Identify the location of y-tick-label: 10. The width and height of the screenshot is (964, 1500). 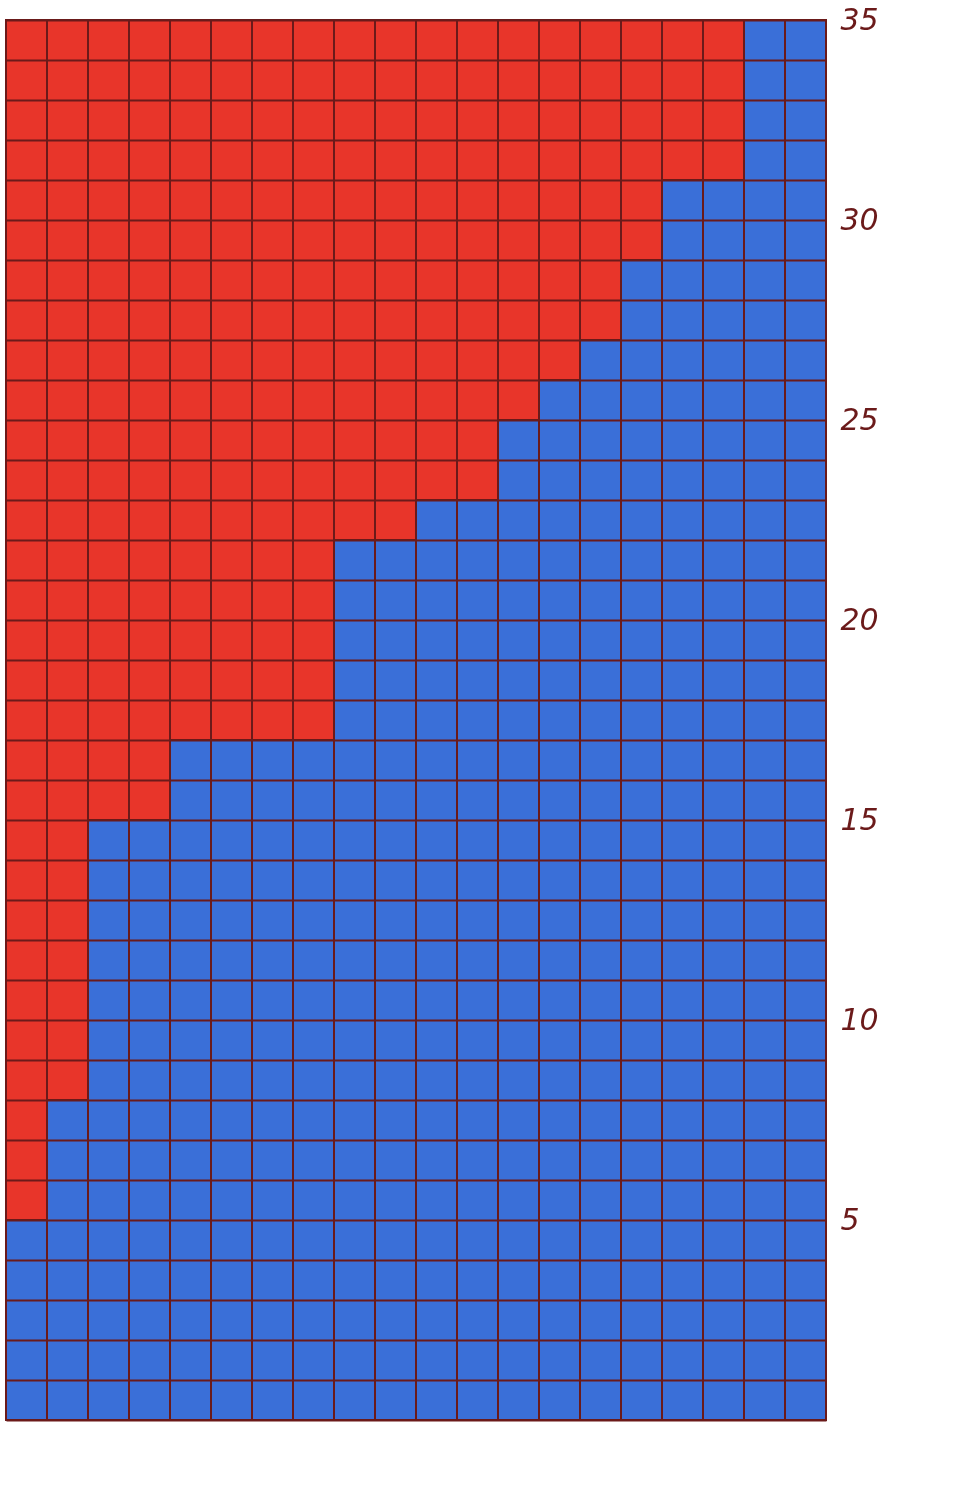
(859, 1019).